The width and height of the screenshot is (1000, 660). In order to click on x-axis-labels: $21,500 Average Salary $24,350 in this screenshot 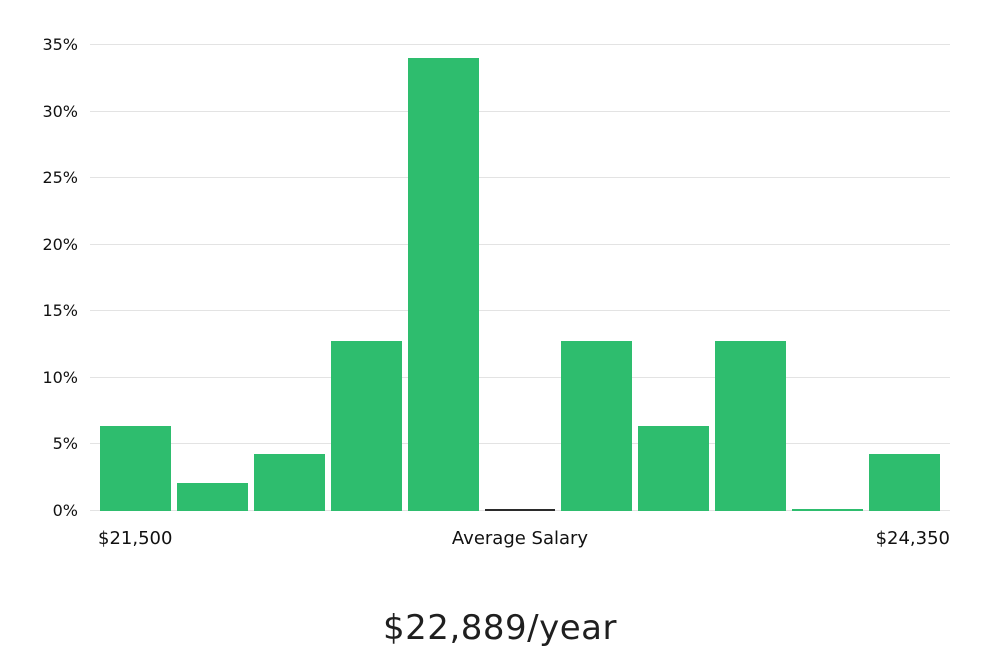, I will do `click(520, 541)`.